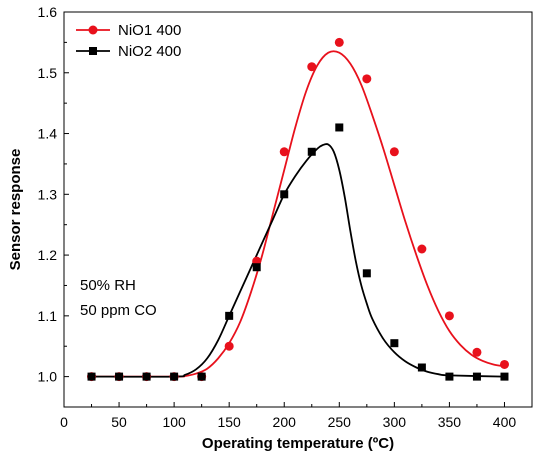 The image size is (550, 459). I want to click on legend-marker-nio1, so click(93, 30).